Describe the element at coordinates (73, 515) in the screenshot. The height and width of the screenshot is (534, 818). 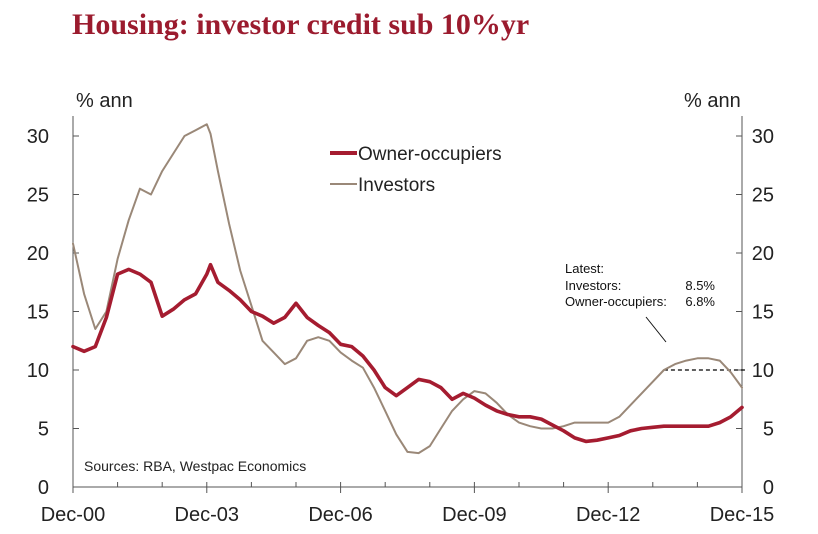
I see `x-tick-label: Dec-00` at that location.